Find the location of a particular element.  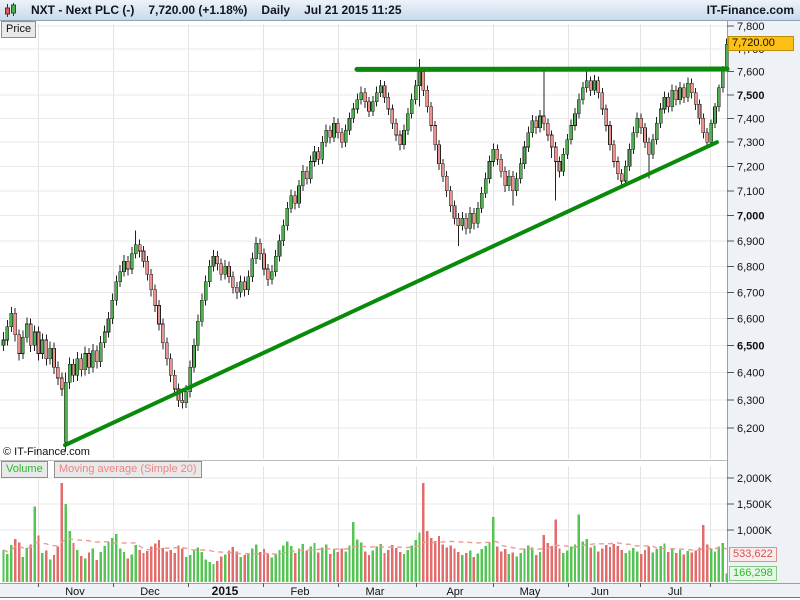

month-label: Nov is located at coordinates (75, 592).